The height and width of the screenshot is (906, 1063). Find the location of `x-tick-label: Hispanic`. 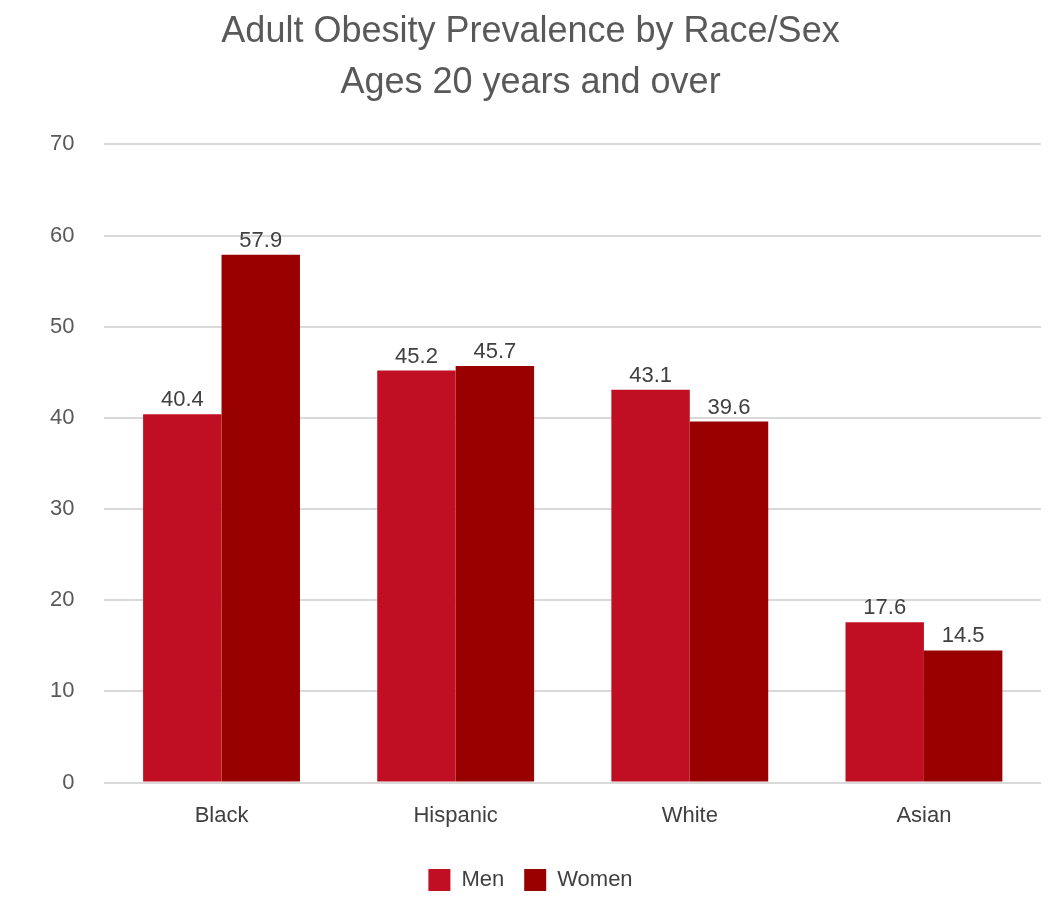

x-tick-label: Hispanic is located at coordinates (455, 814).